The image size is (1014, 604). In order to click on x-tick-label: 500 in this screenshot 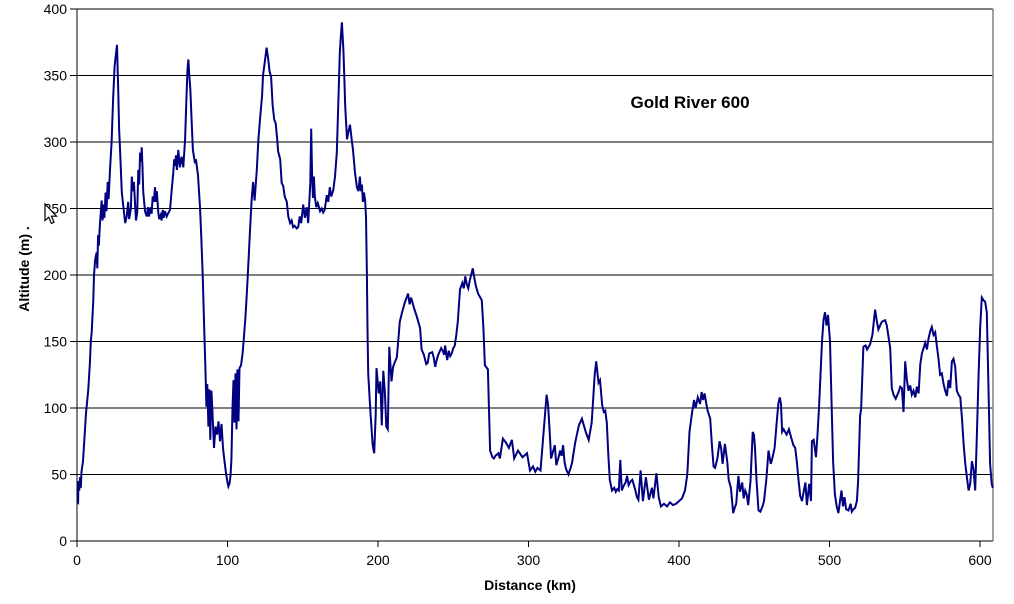, I will do `click(830, 560)`.